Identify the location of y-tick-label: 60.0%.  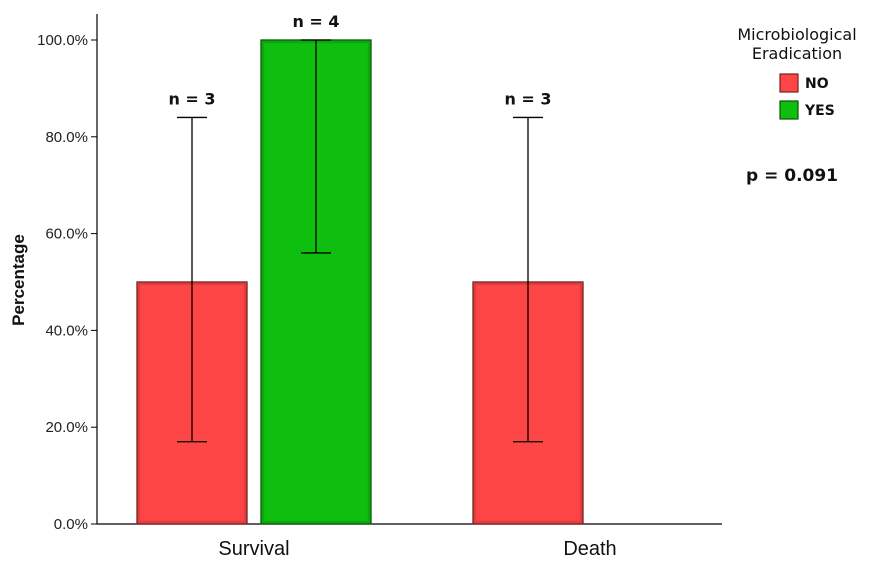
(66, 234).